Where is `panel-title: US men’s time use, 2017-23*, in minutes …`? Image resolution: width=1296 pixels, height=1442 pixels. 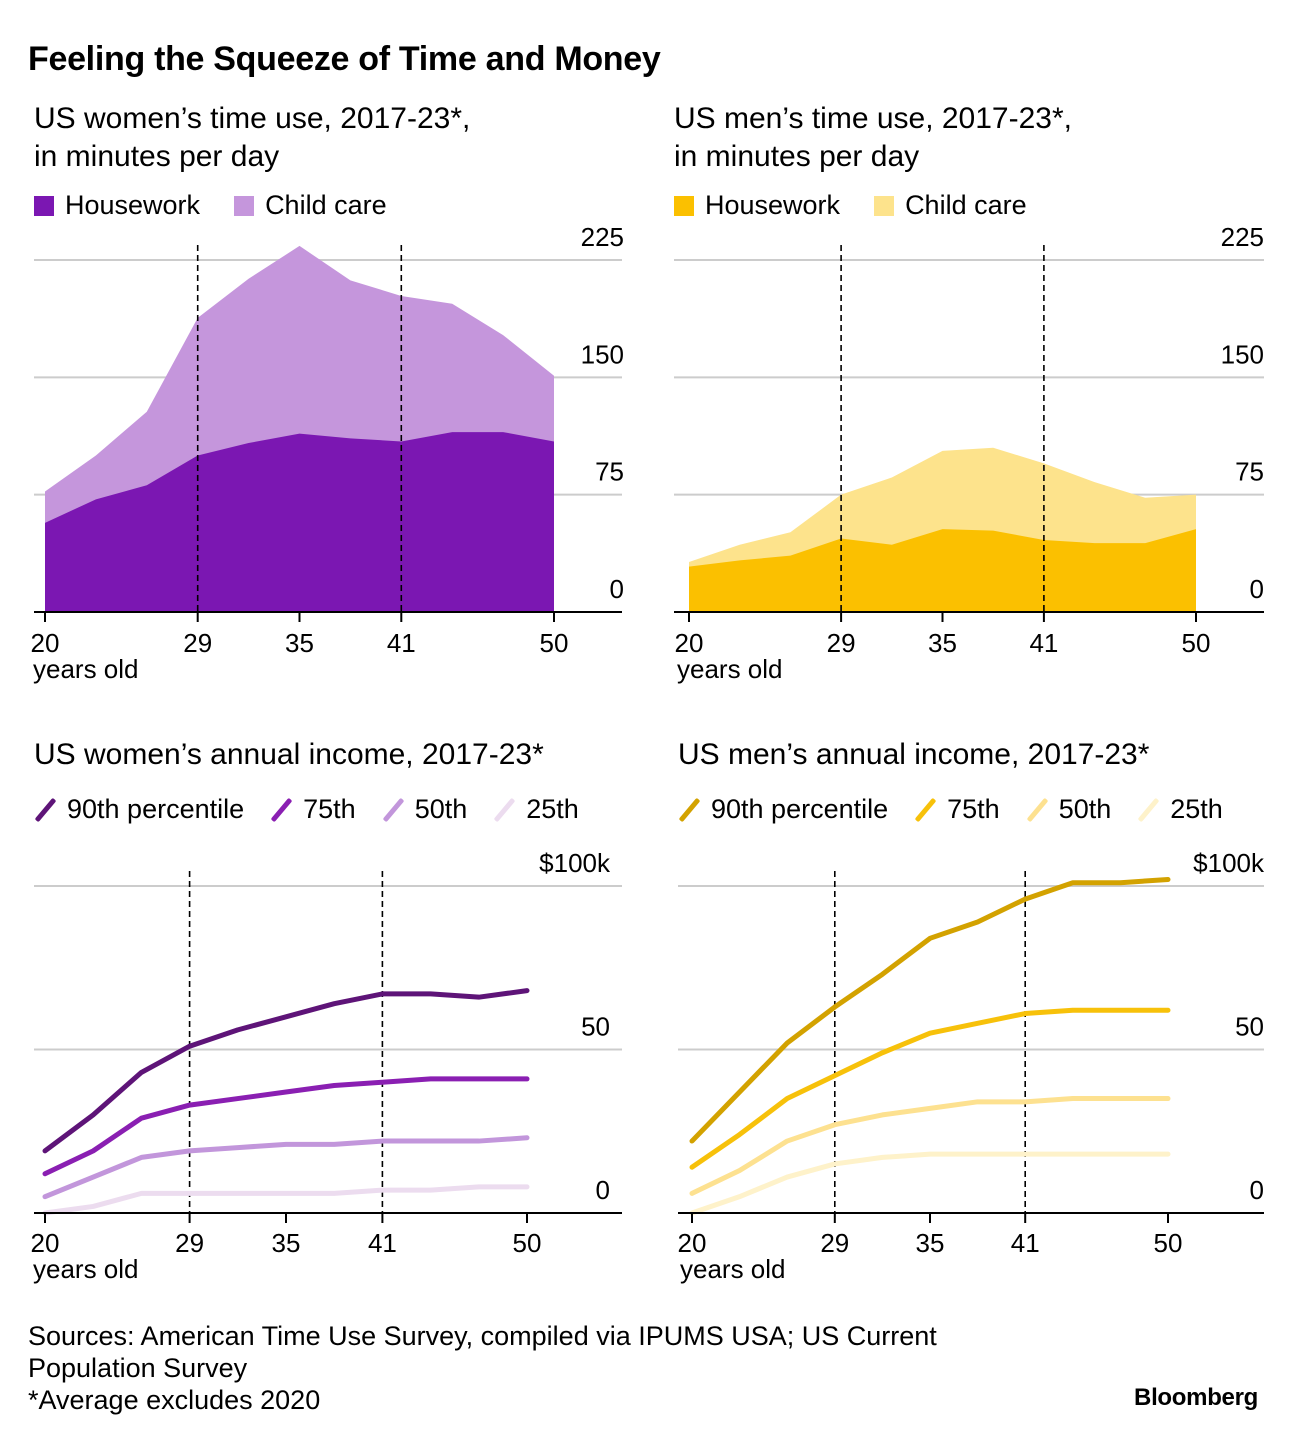 panel-title: US men’s time use, 2017-23*, in minutes … is located at coordinates (873, 138).